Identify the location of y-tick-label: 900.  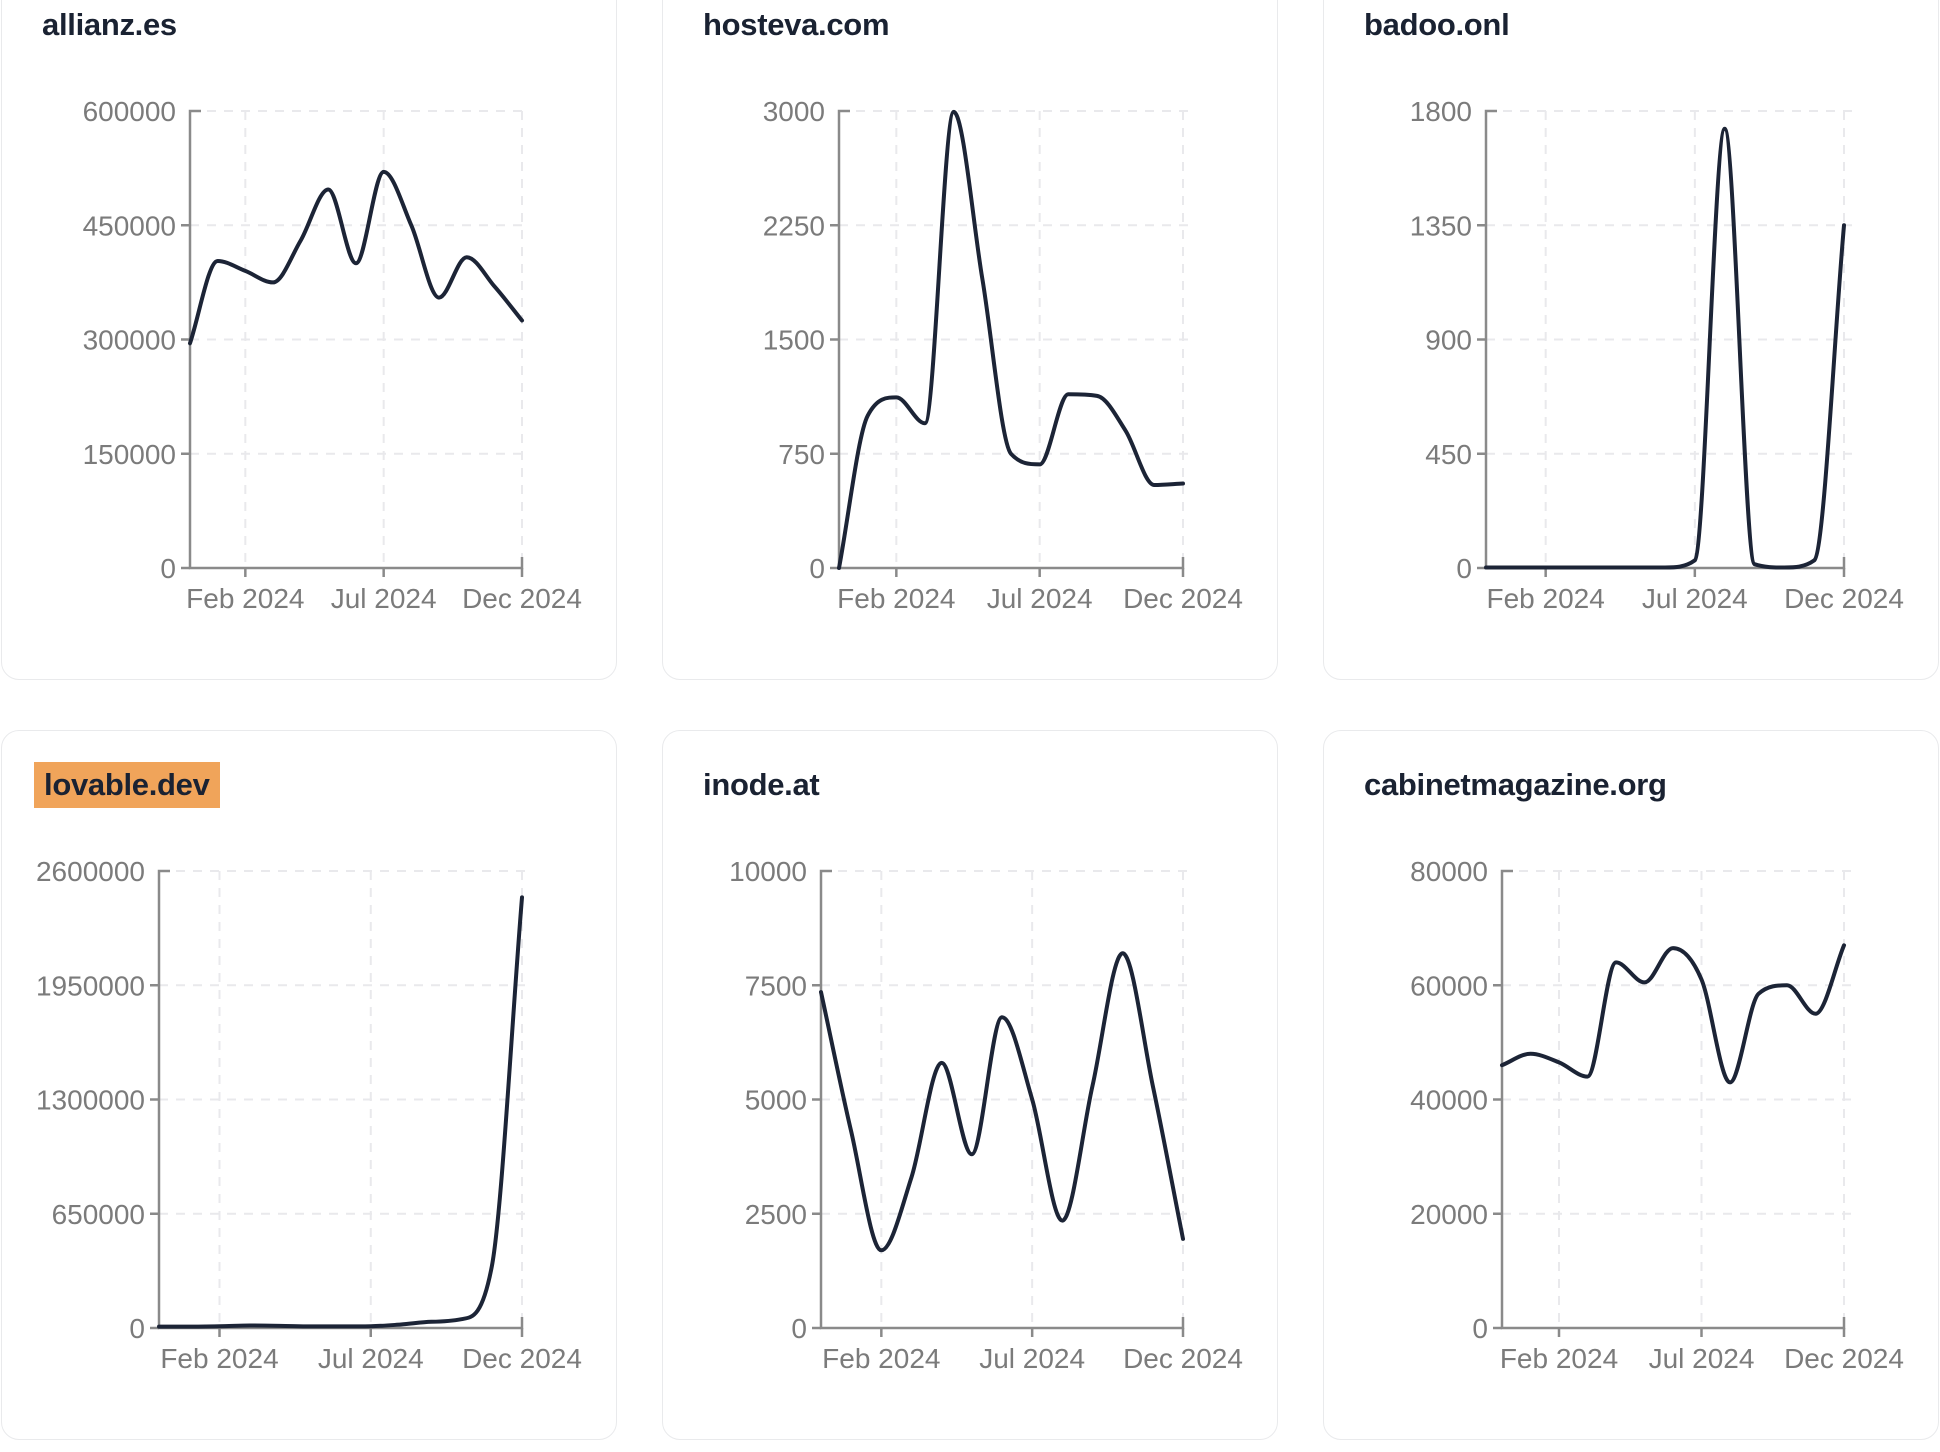
(1448, 340).